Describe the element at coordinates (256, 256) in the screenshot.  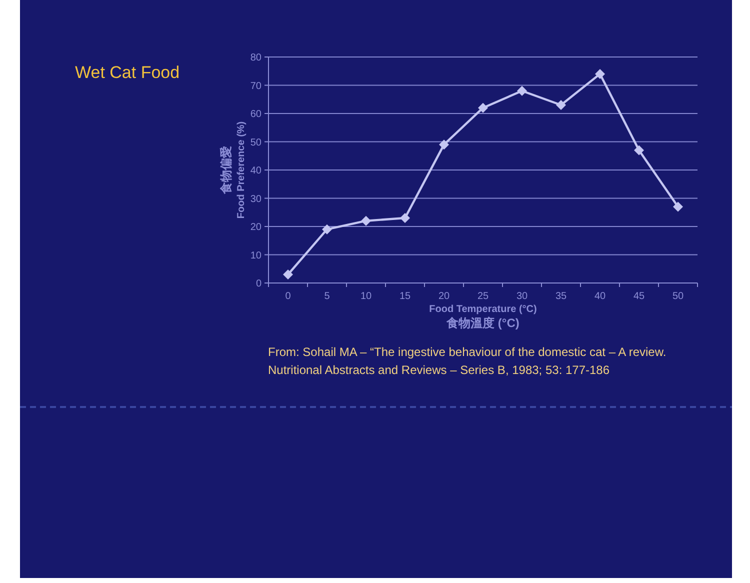
I see `y-tick-label: 10` at that location.